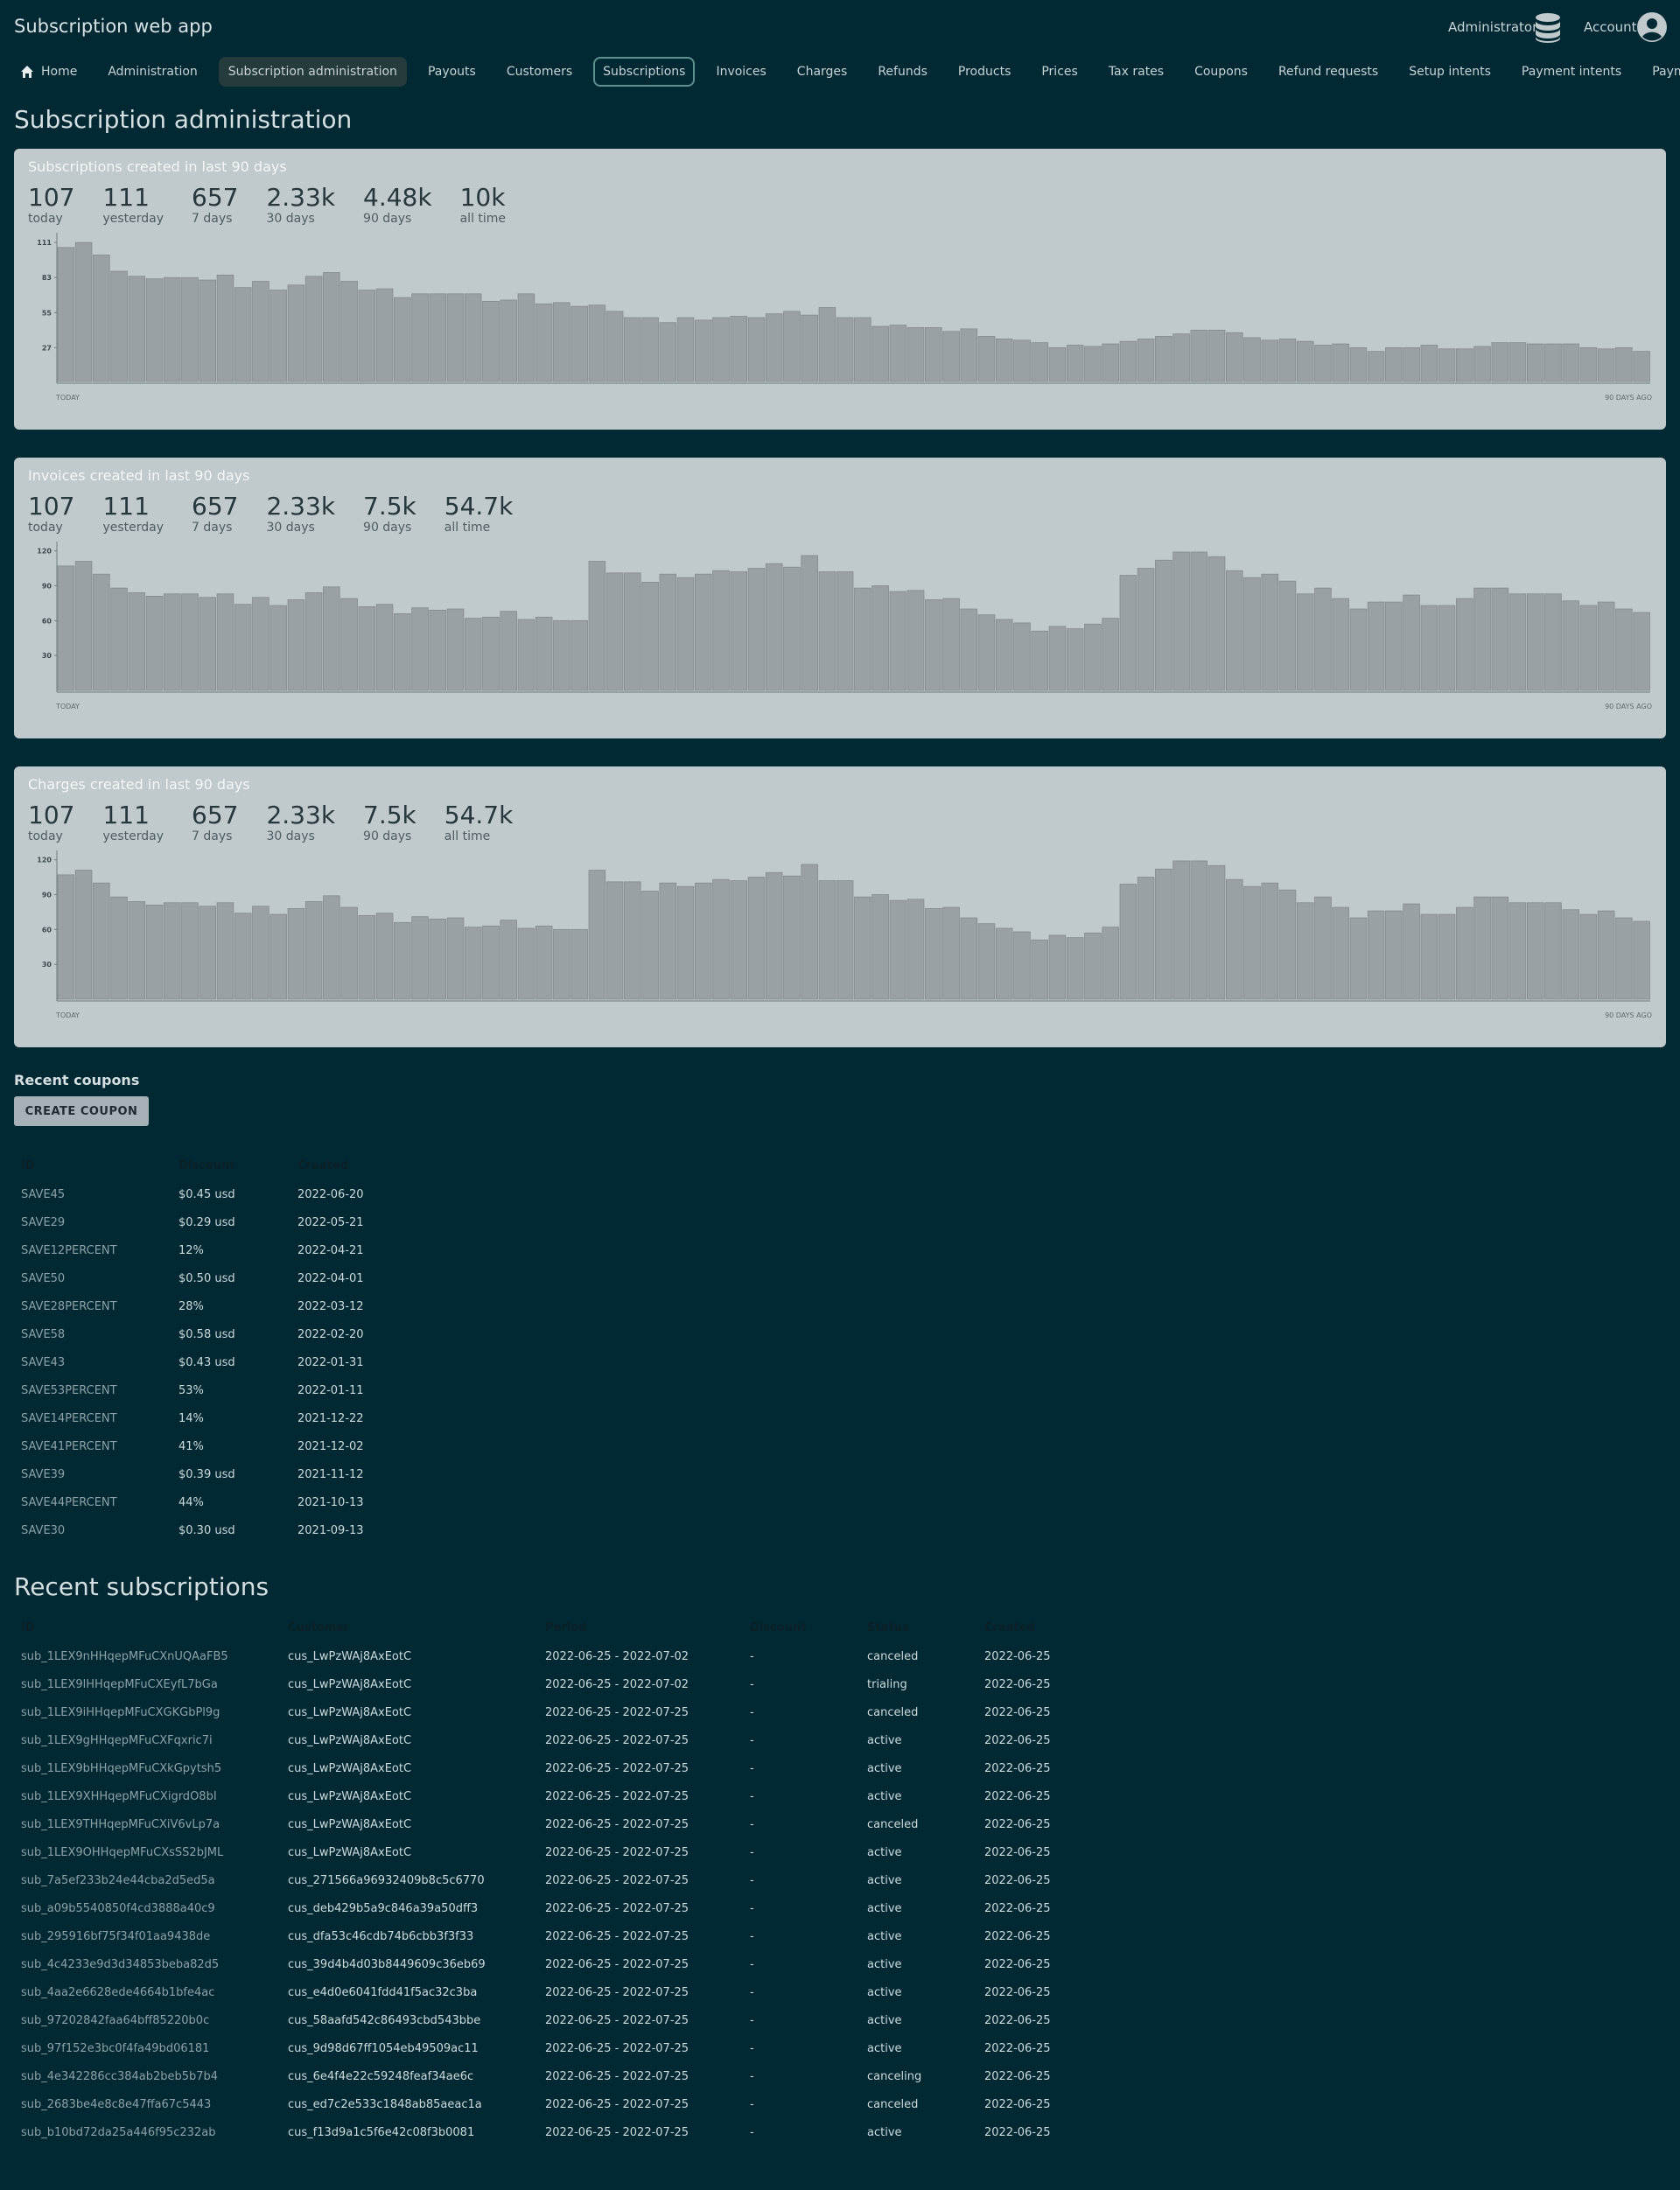 This screenshot has height=2190, width=1680. Describe the element at coordinates (69, 1250) in the screenshot. I see `row-id: SAVE12PERCENT` at that location.